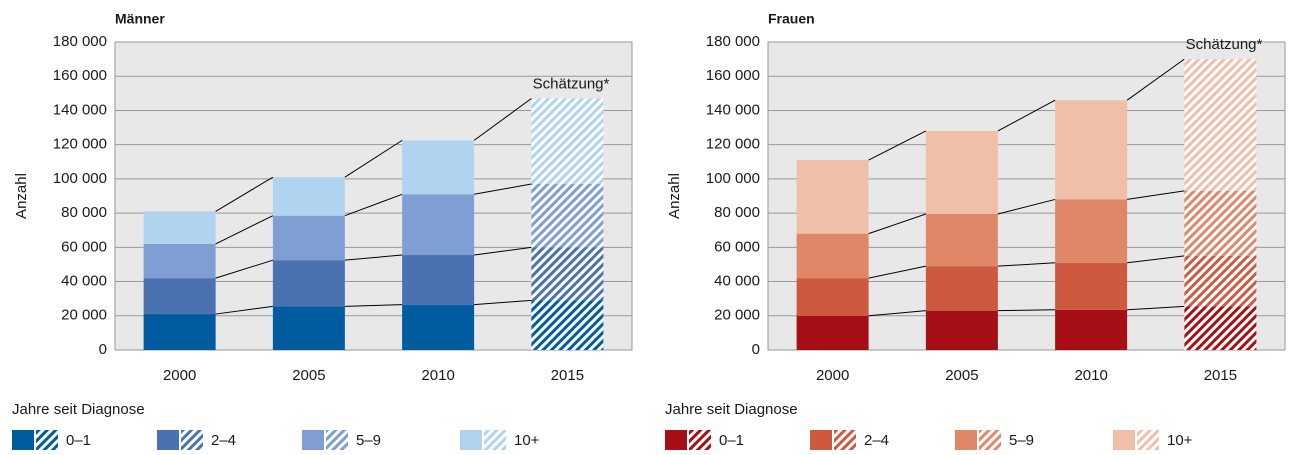 The height and width of the screenshot is (455, 1305). Describe the element at coordinates (140, 19) in the screenshot. I see `chart-title: Männer` at that location.